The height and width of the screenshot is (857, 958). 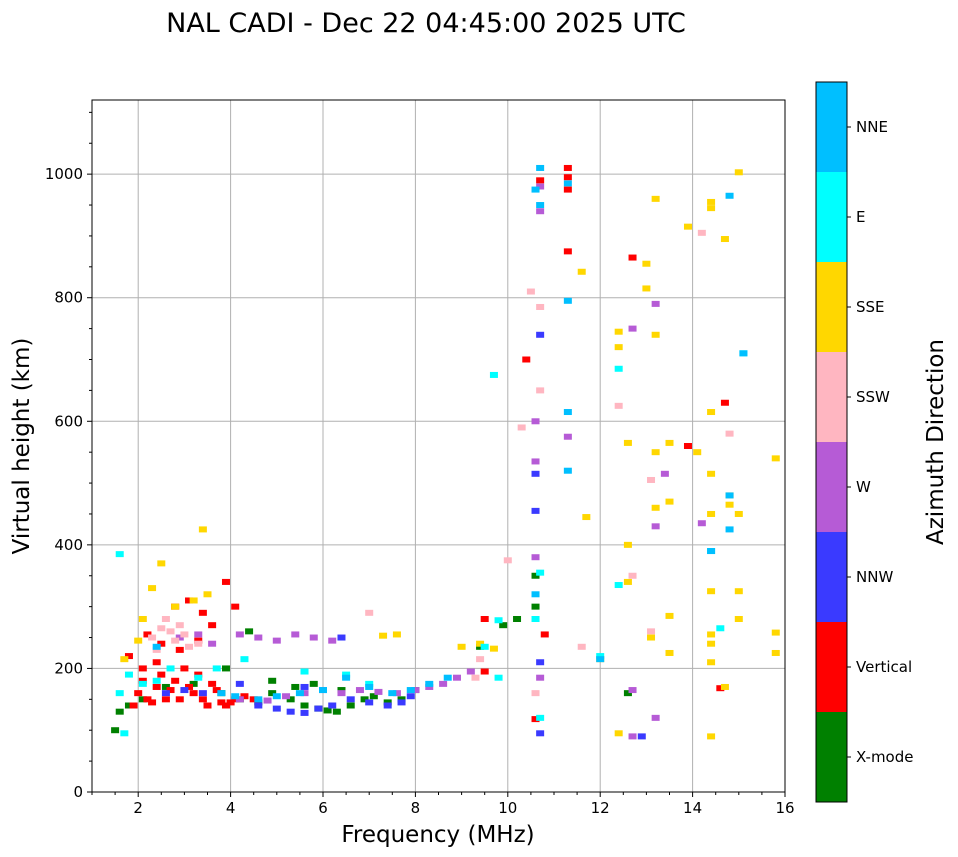 I want to click on colorbar-tick-label: NNW, so click(x=874, y=577).